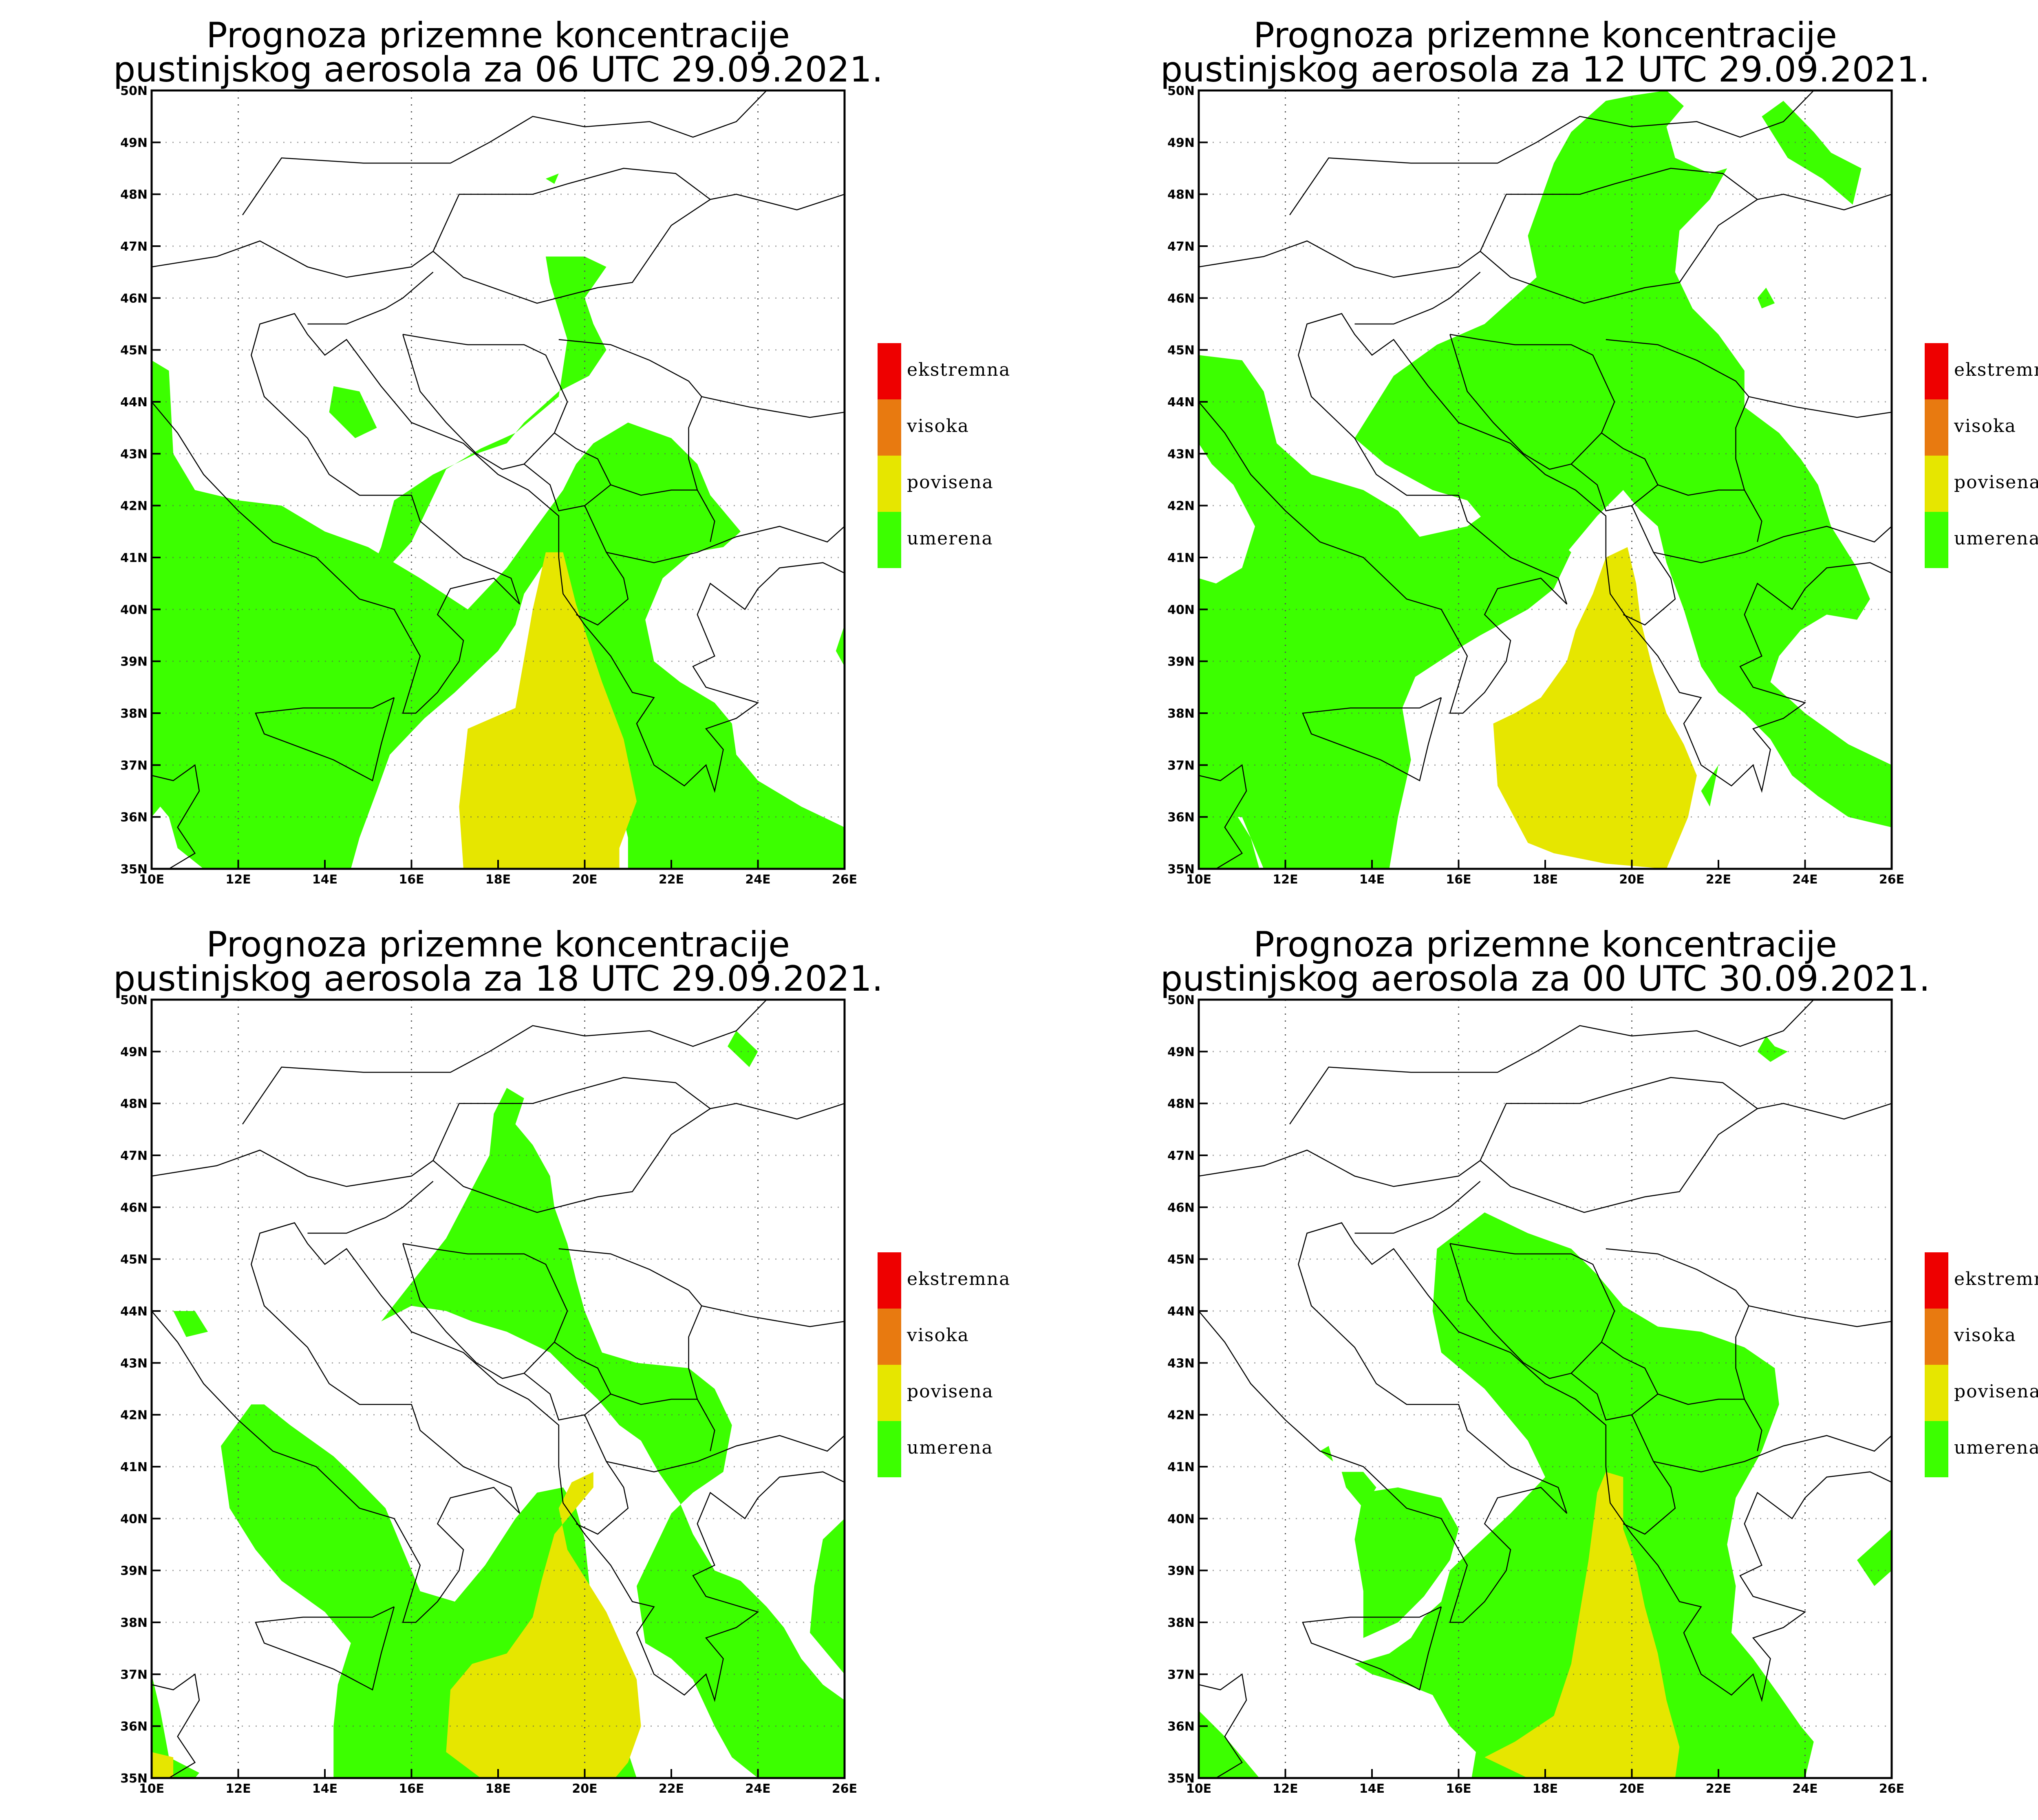 Image resolution: width=2038 pixels, height=1820 pixels. What do you see at coordinates (1181, 454) in the screenshot?
I see `y-tick-label: 43N` at bounding box center [1181, 454].